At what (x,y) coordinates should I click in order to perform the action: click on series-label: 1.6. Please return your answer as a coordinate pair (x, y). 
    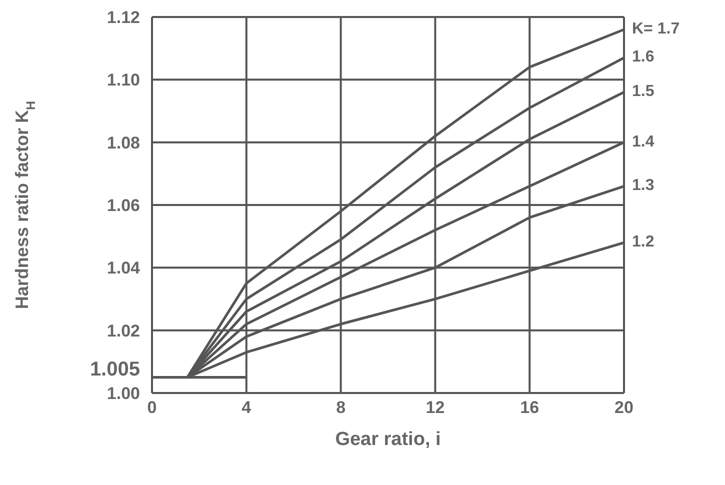
    Looking at the image, I should click on (643, 57).